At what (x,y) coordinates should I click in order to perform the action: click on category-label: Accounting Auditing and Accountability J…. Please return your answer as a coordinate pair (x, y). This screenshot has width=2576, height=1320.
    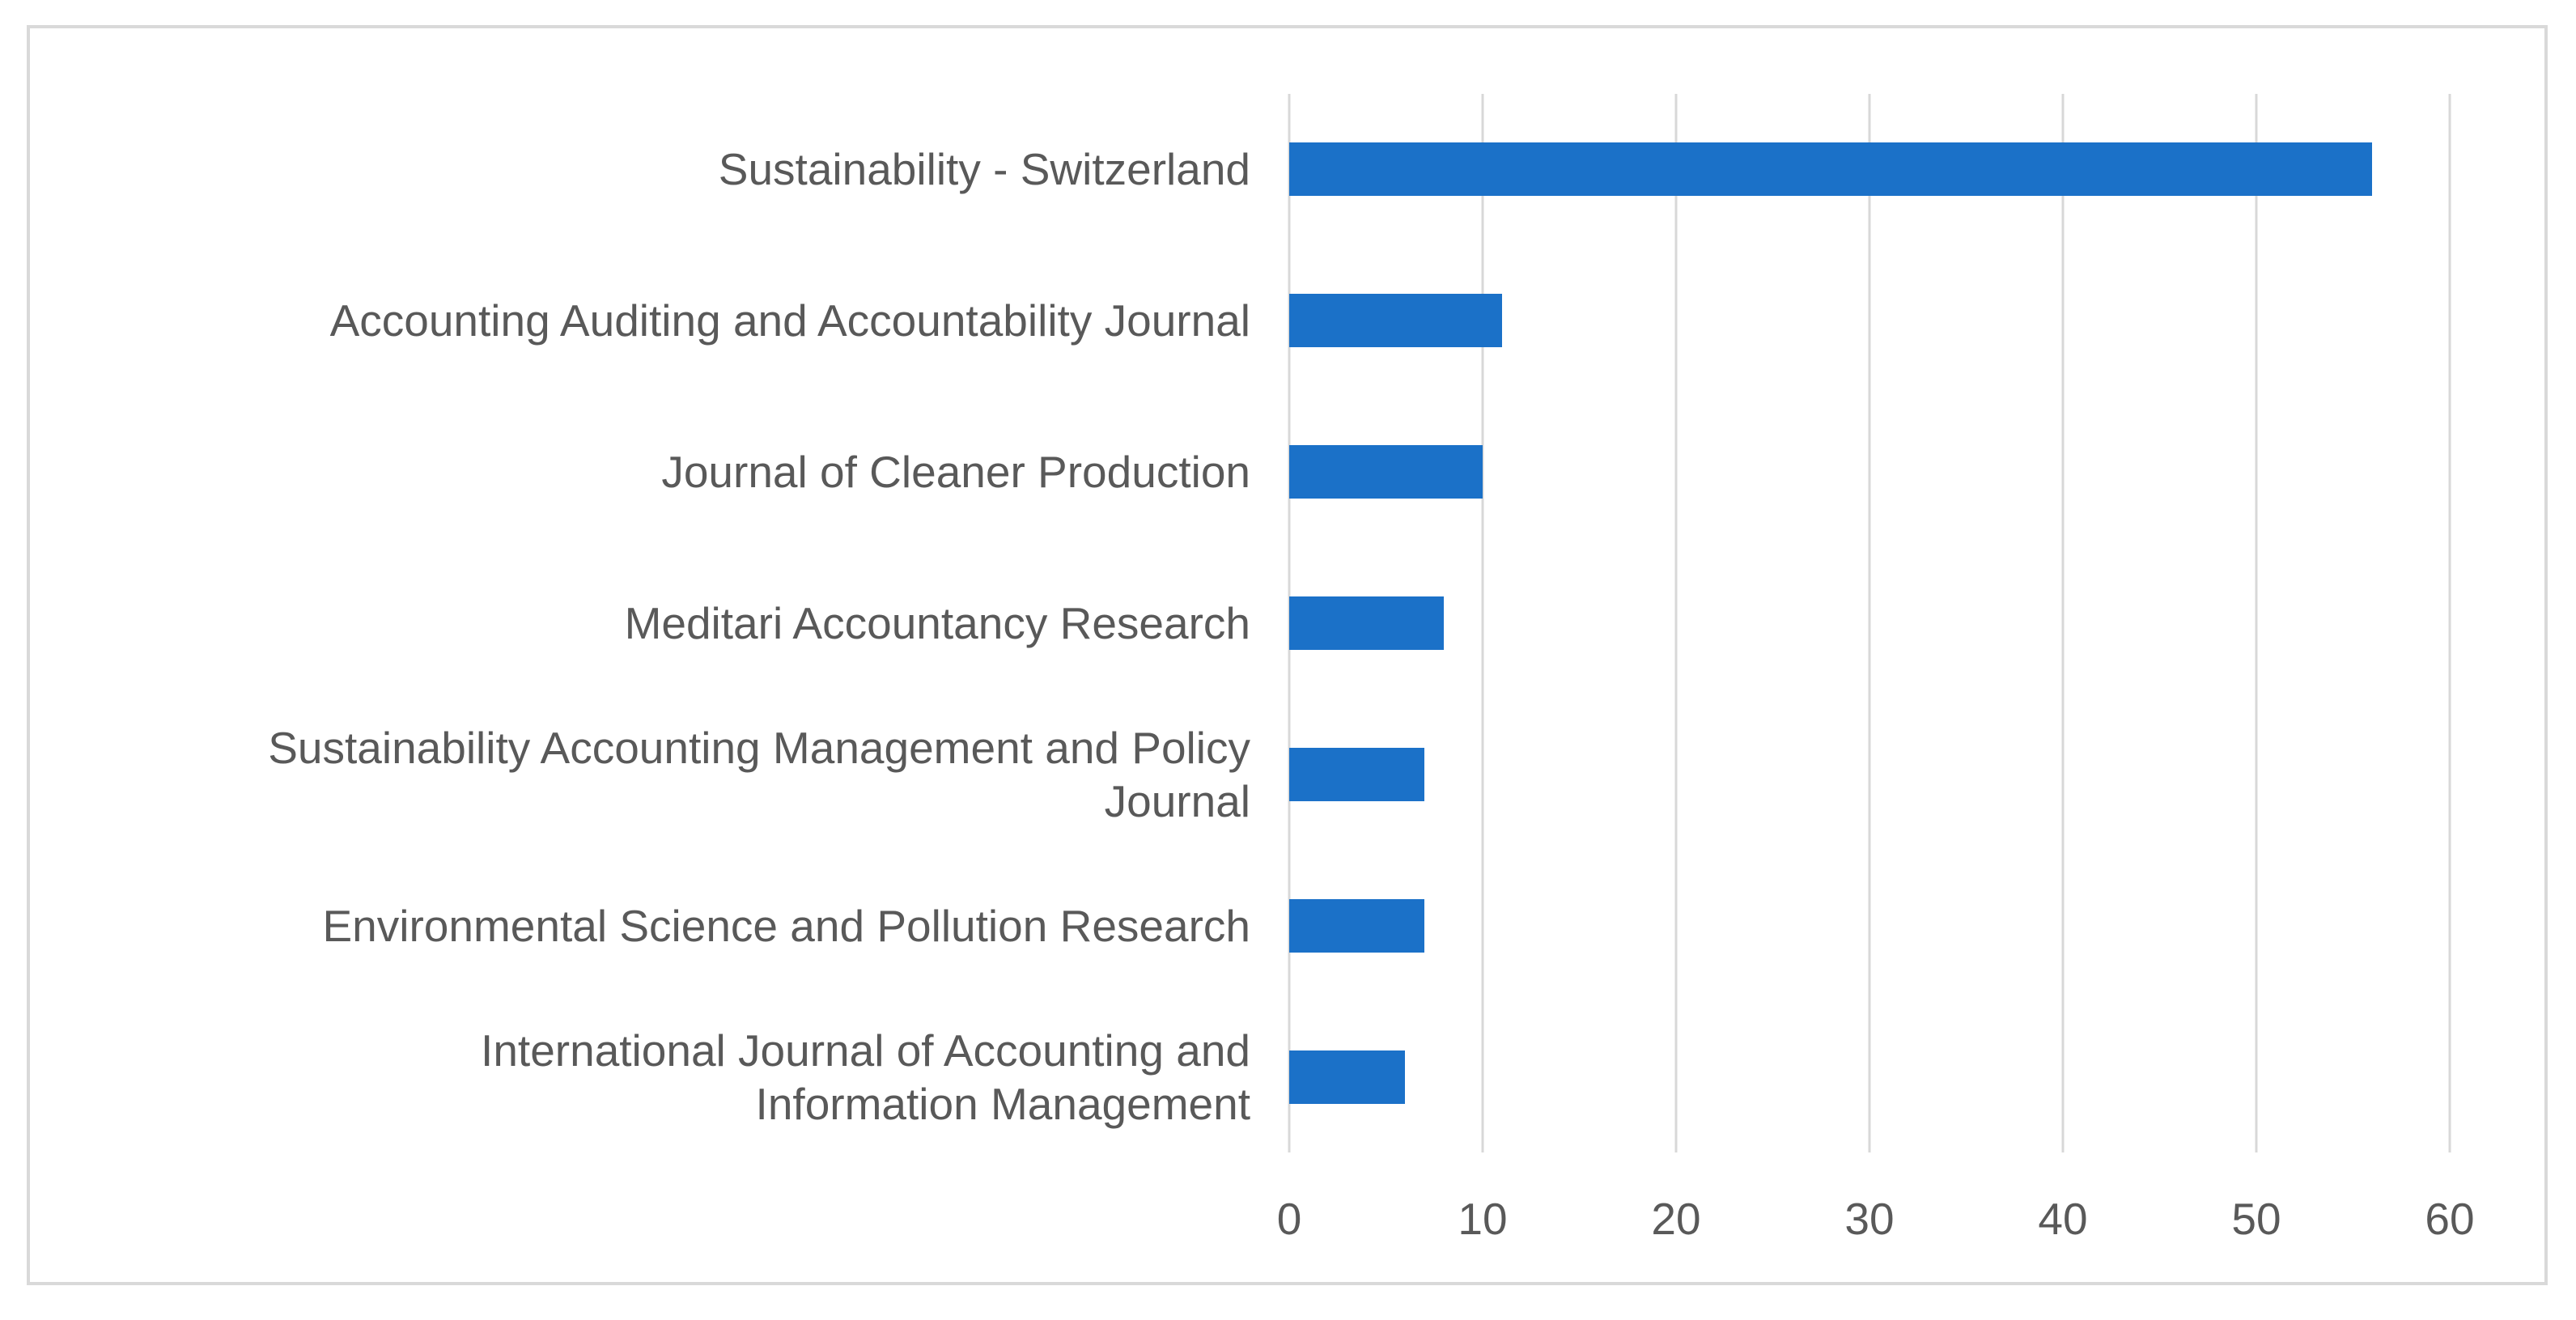
    Looking at the image, I should click on (789, 320).